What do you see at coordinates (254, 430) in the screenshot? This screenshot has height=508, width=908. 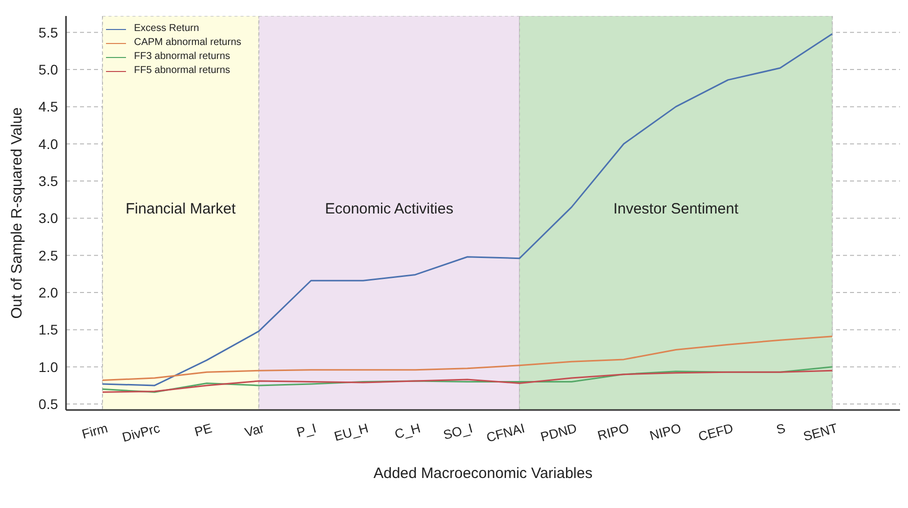 I see `x-tick-label: Var` at bounding box center [254, 430].